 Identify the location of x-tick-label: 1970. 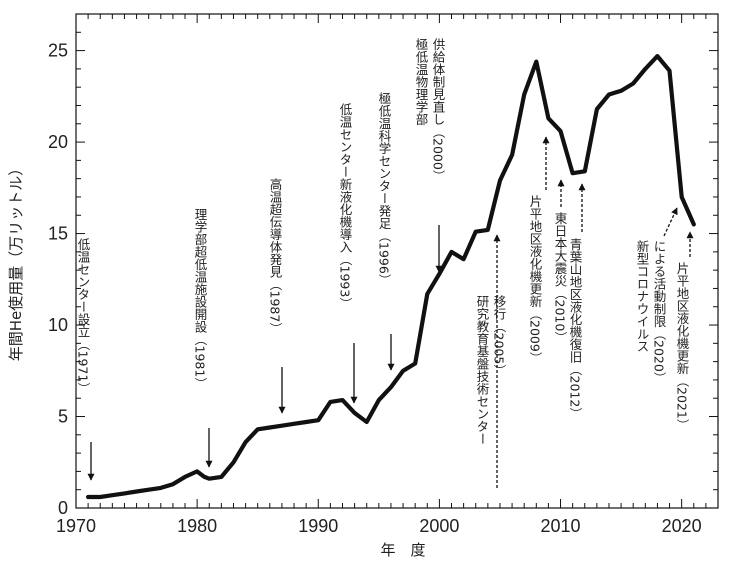
(76, 526).